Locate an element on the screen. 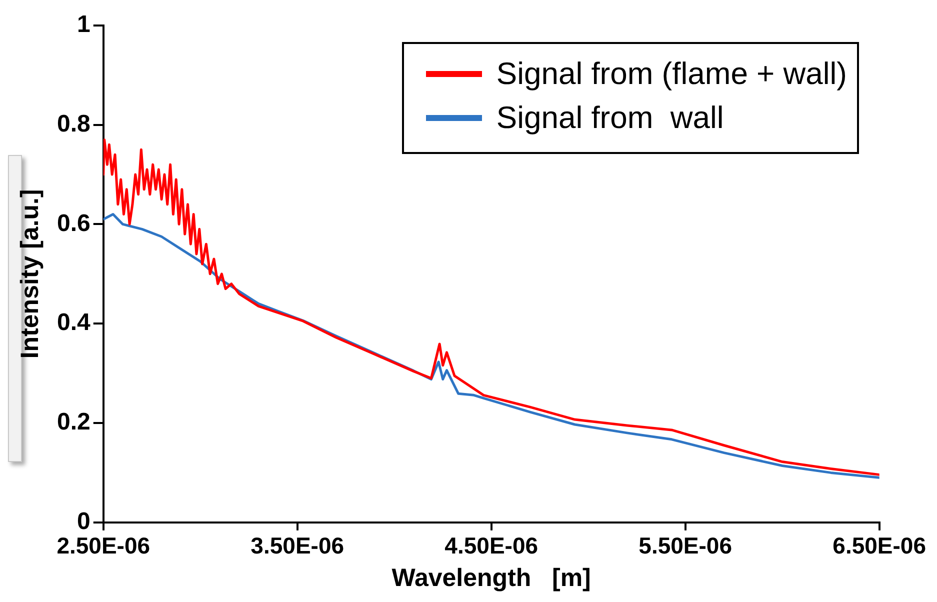 This screenshot has height=602, width=937. y-tick-label: 0.2 is located at coordinates (73, 422).